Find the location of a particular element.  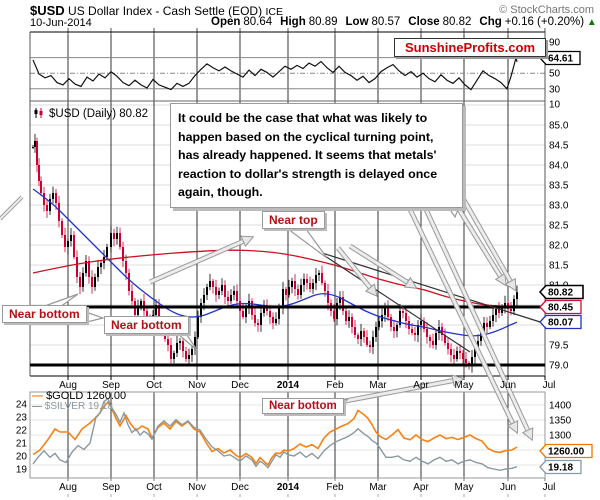

svg-text: 80.82 is located at coordinates (560, 293).